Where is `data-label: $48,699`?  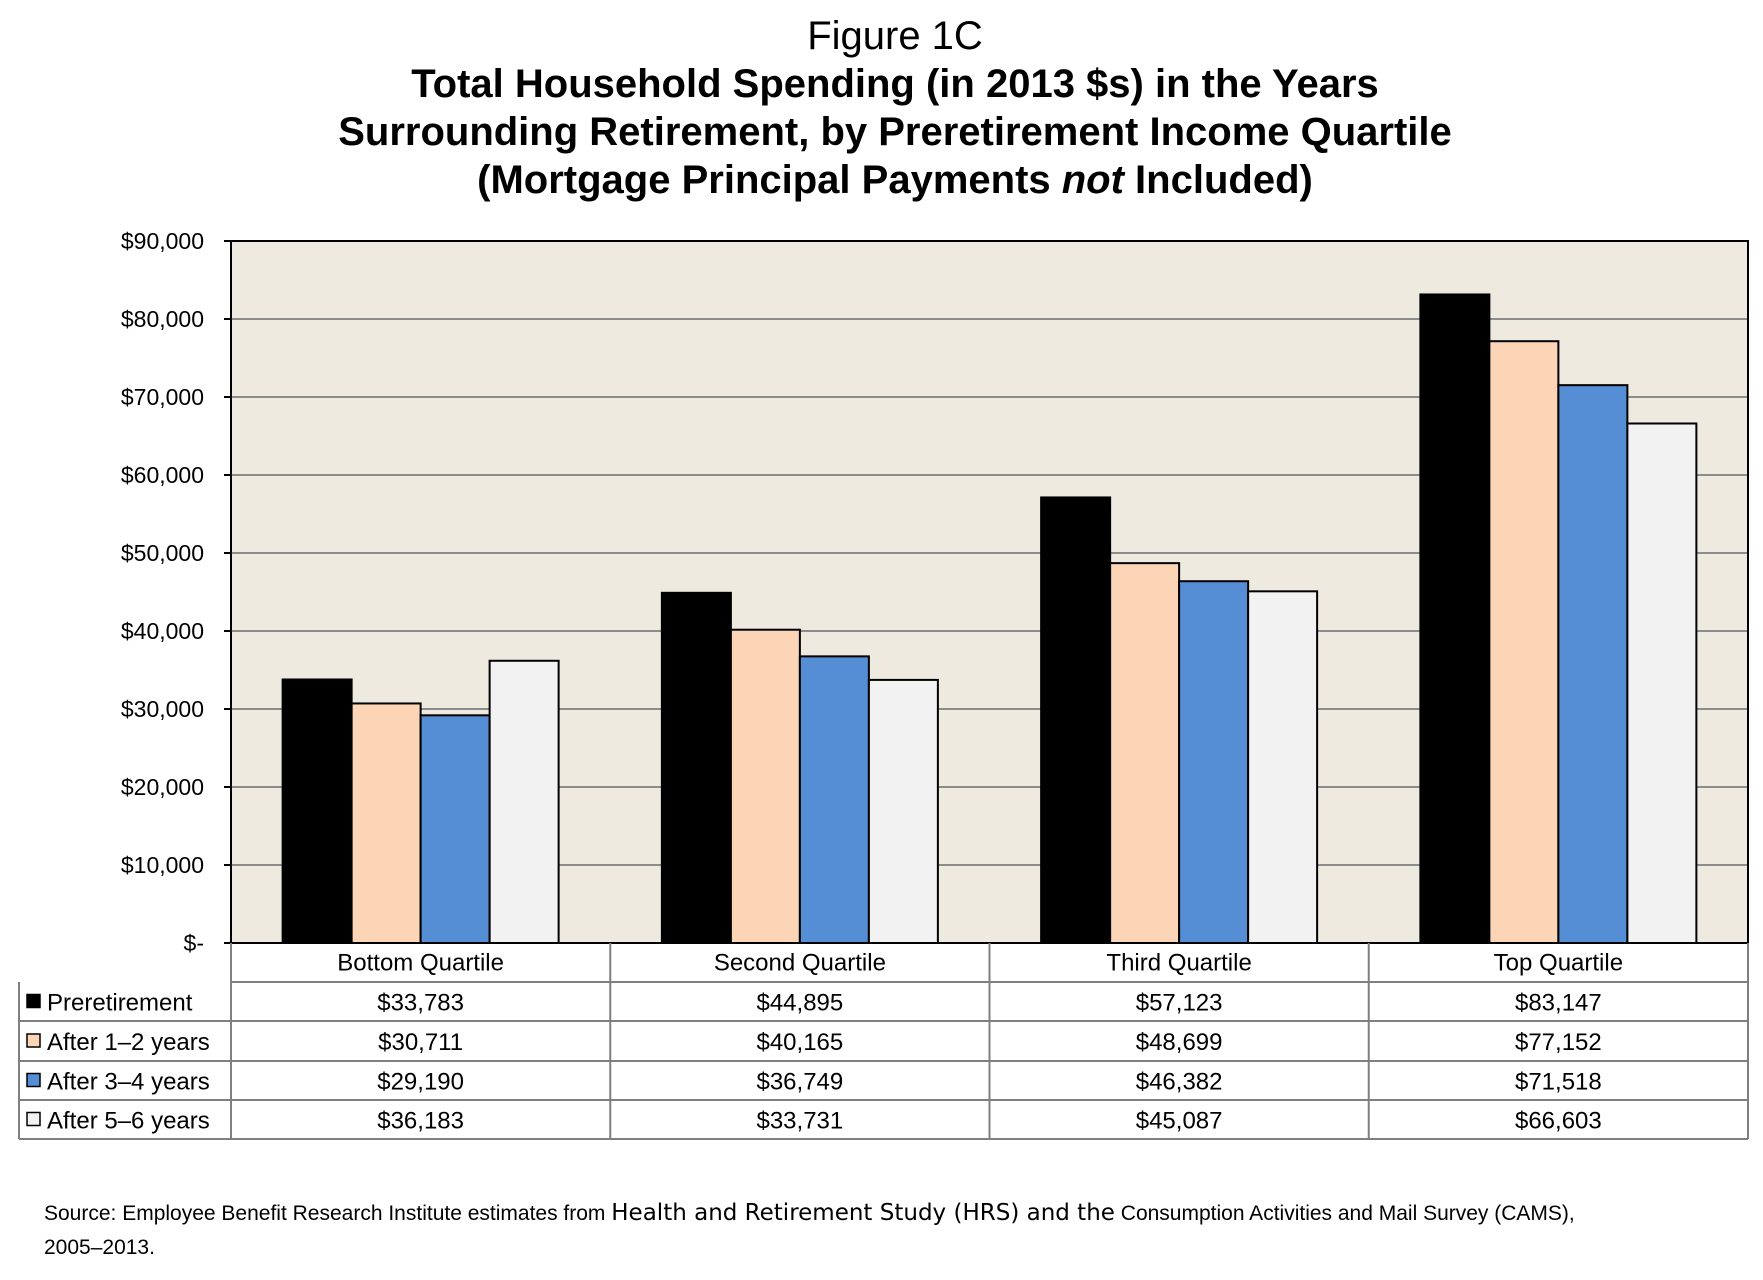 data-label: $48,699 is located at coordinates (1179, 1042).